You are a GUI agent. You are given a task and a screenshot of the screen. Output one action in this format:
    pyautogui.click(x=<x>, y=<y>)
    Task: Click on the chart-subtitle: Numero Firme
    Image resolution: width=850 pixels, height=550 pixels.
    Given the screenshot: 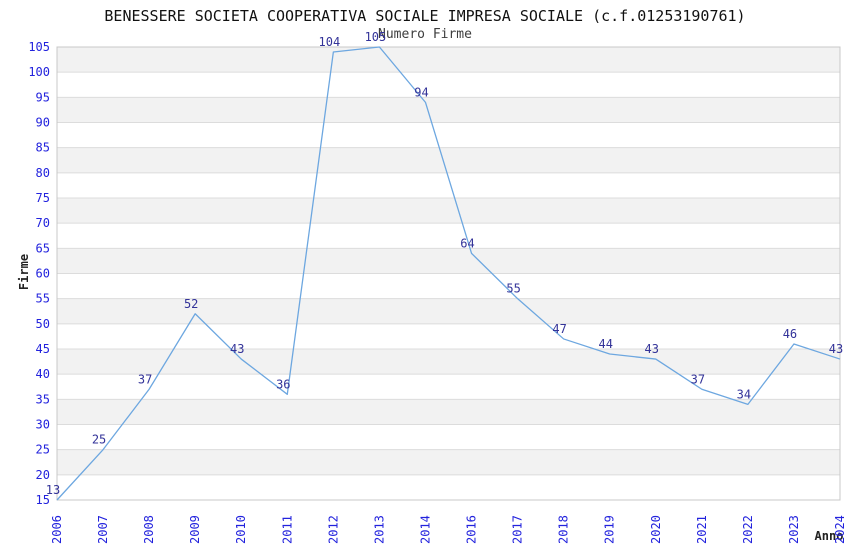 What is the action you would take?
    pyautogui.click(x=425, y=34)
    